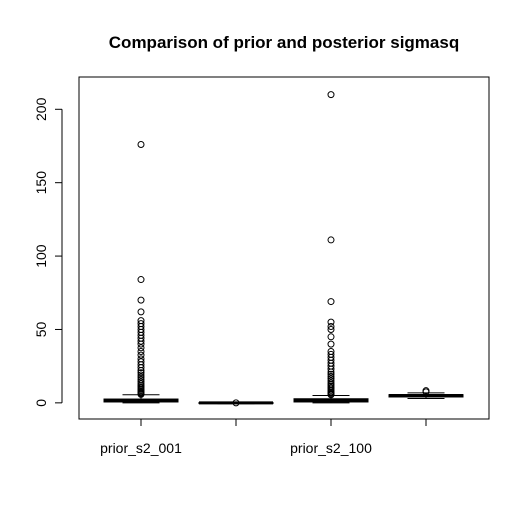 Image resolution: width=530 pixels, height=516 pixels. Describe the element at coordinates (41, 183) in the screenshot. I see `y-tick-label: 150` at that location.